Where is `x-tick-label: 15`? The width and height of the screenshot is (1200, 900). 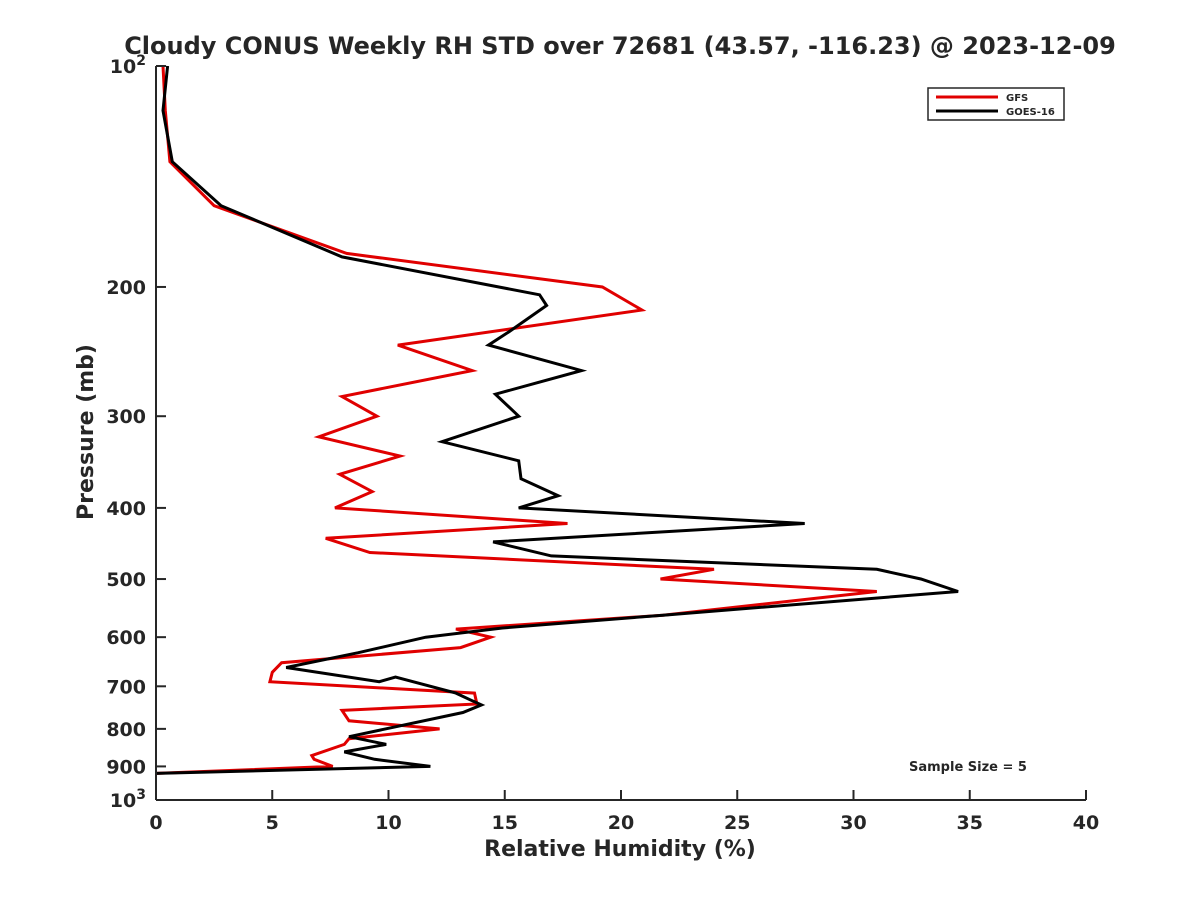
x-tick-label: 15 is located at coordinates (505, 823).